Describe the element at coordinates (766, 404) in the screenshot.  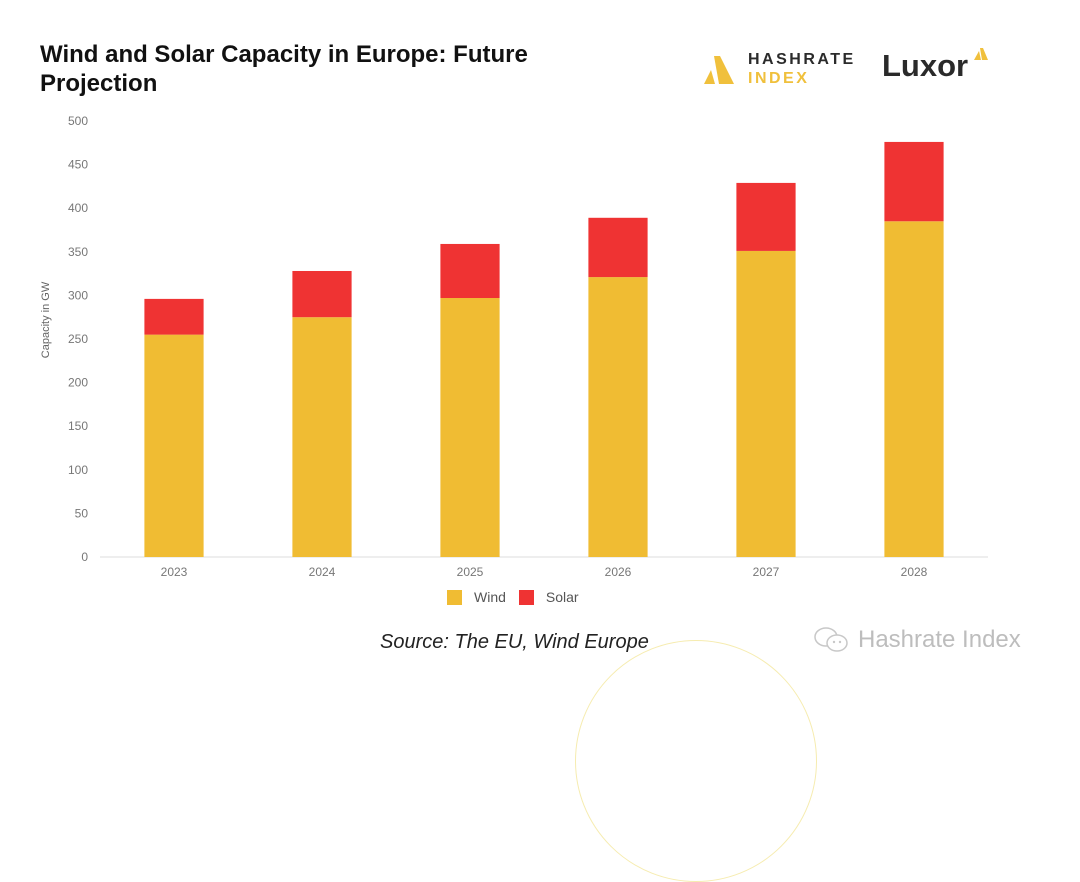
I see `bar-wind-2027` at that location.